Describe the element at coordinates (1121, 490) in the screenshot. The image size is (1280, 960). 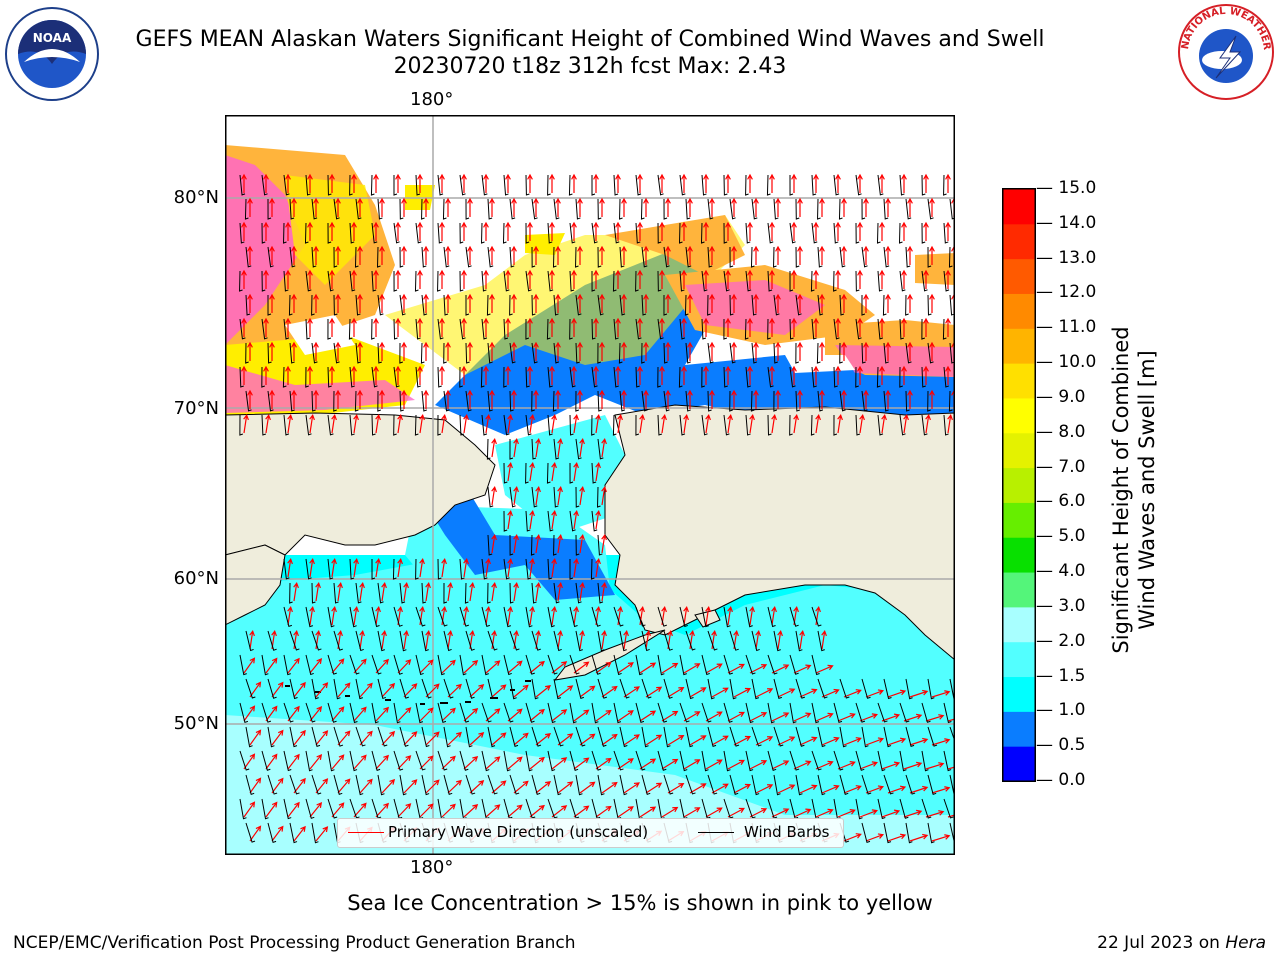
I see `colorbar-label-line1: Significant Height of Combined` at that location.